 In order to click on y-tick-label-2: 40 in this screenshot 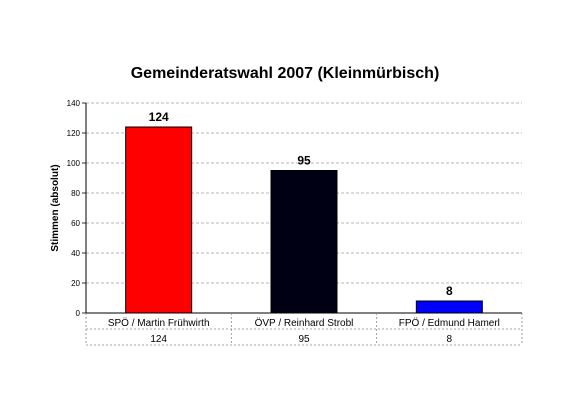, I will do `click(75, 253)`.